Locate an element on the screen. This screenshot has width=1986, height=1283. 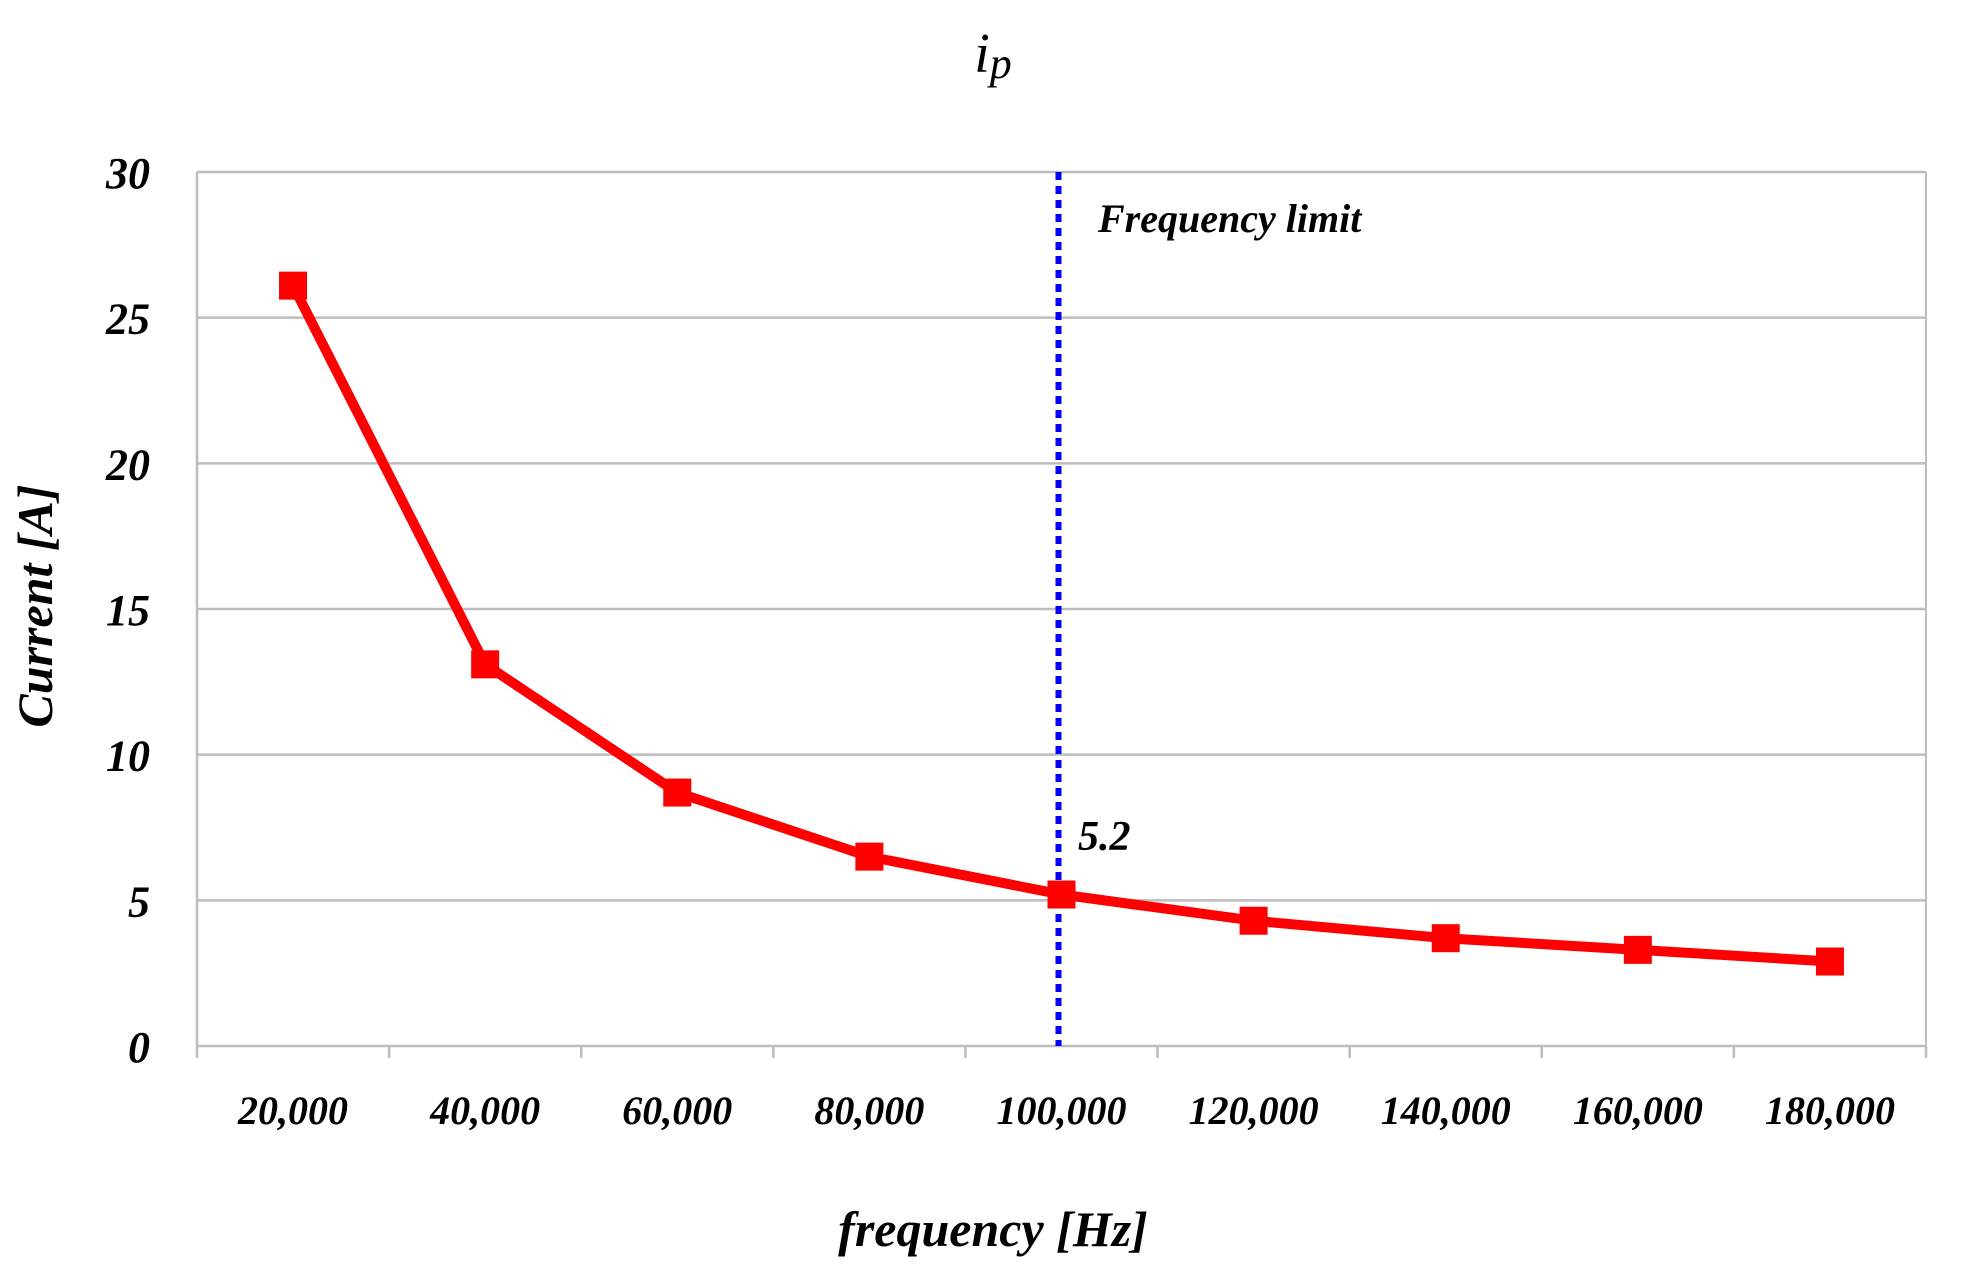
x-tick-label: 160,000 is located at coordinates (1638, 1110).